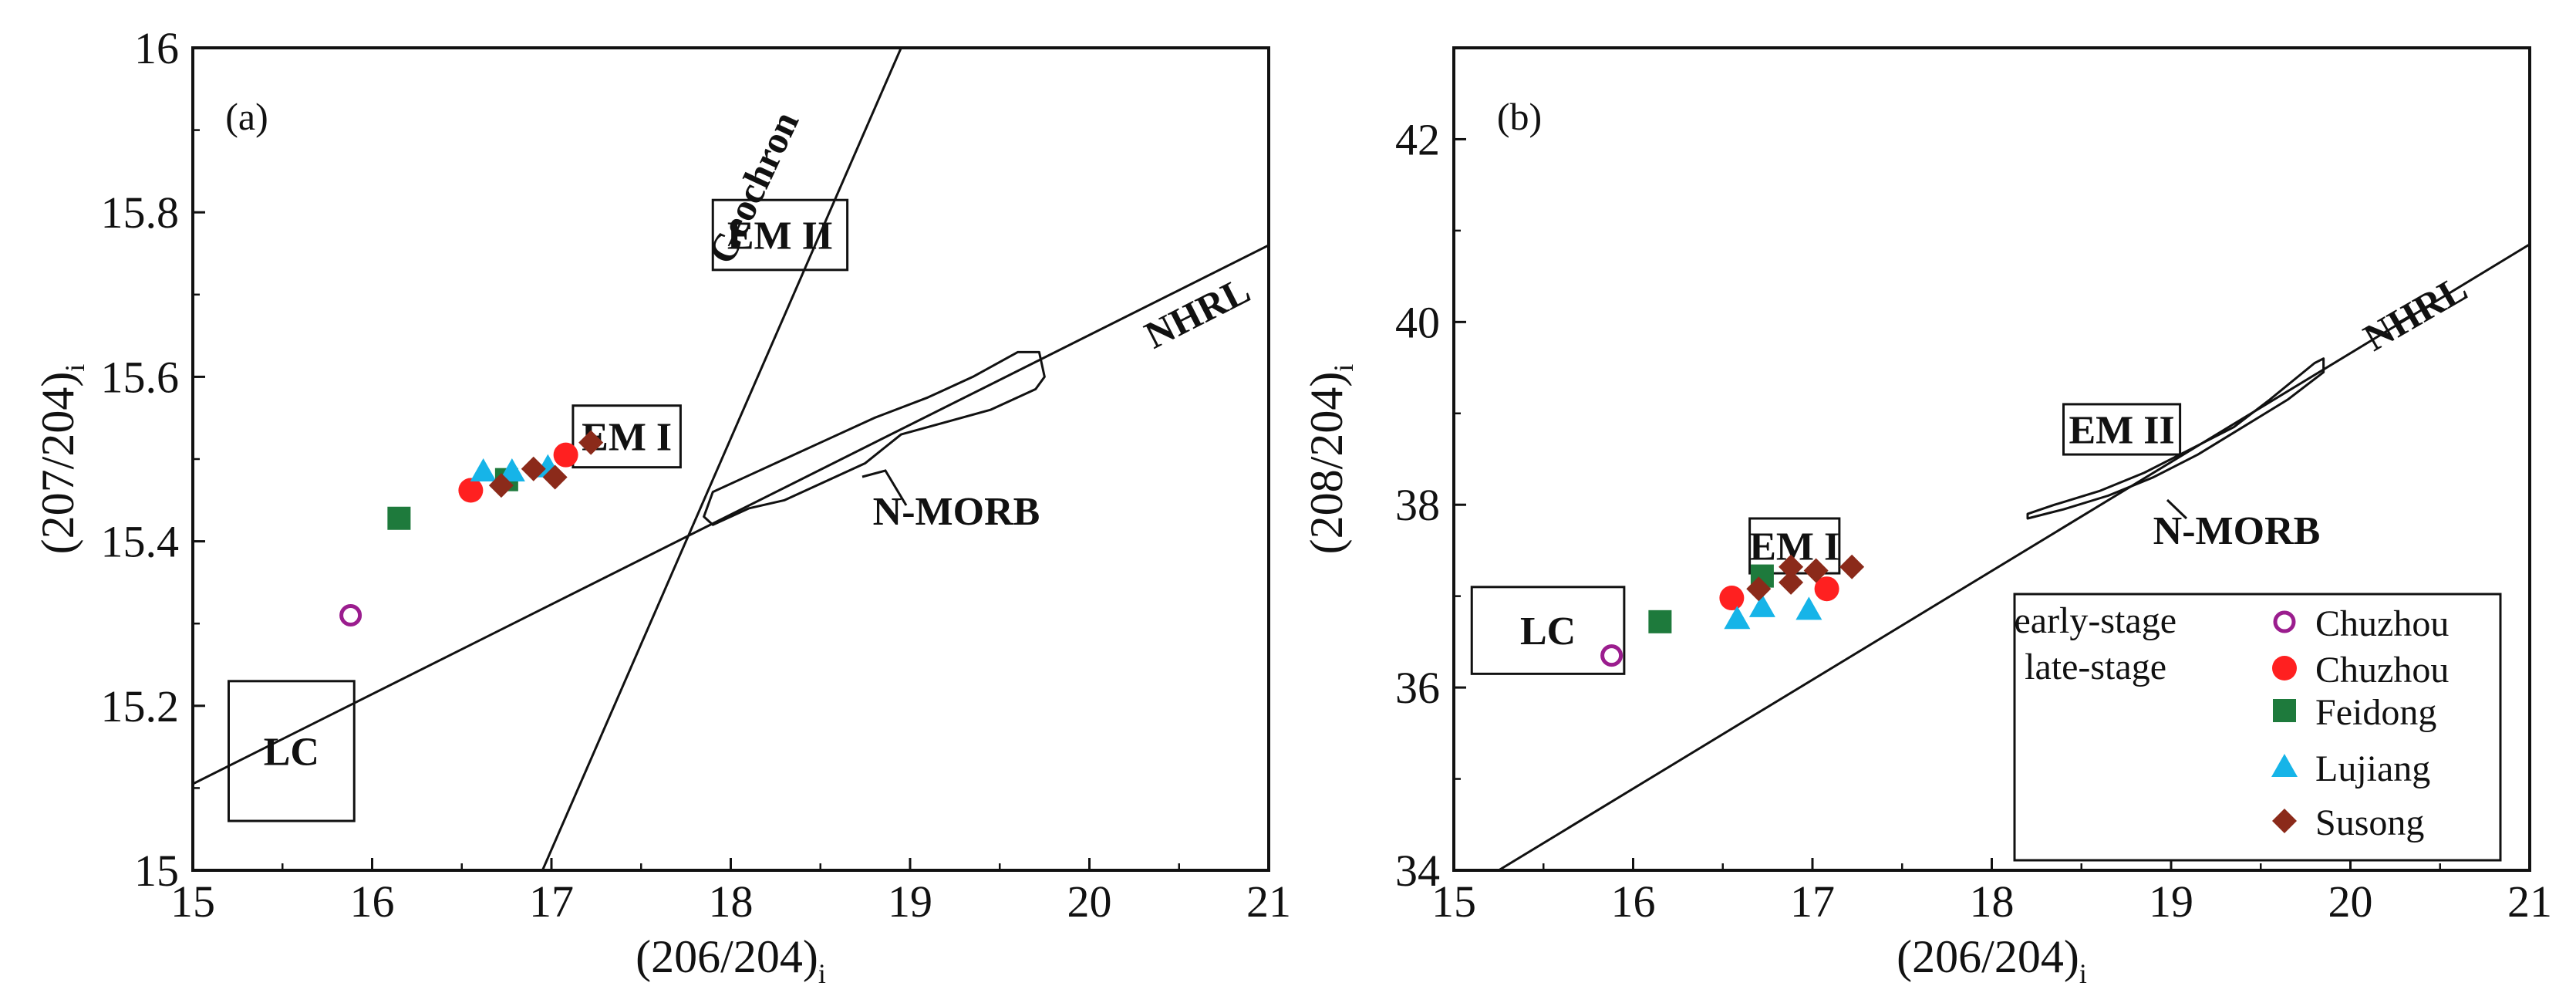 The image size is (2576, 1003). I want to click on legend-entry: Feidong, so click(2375, 712).